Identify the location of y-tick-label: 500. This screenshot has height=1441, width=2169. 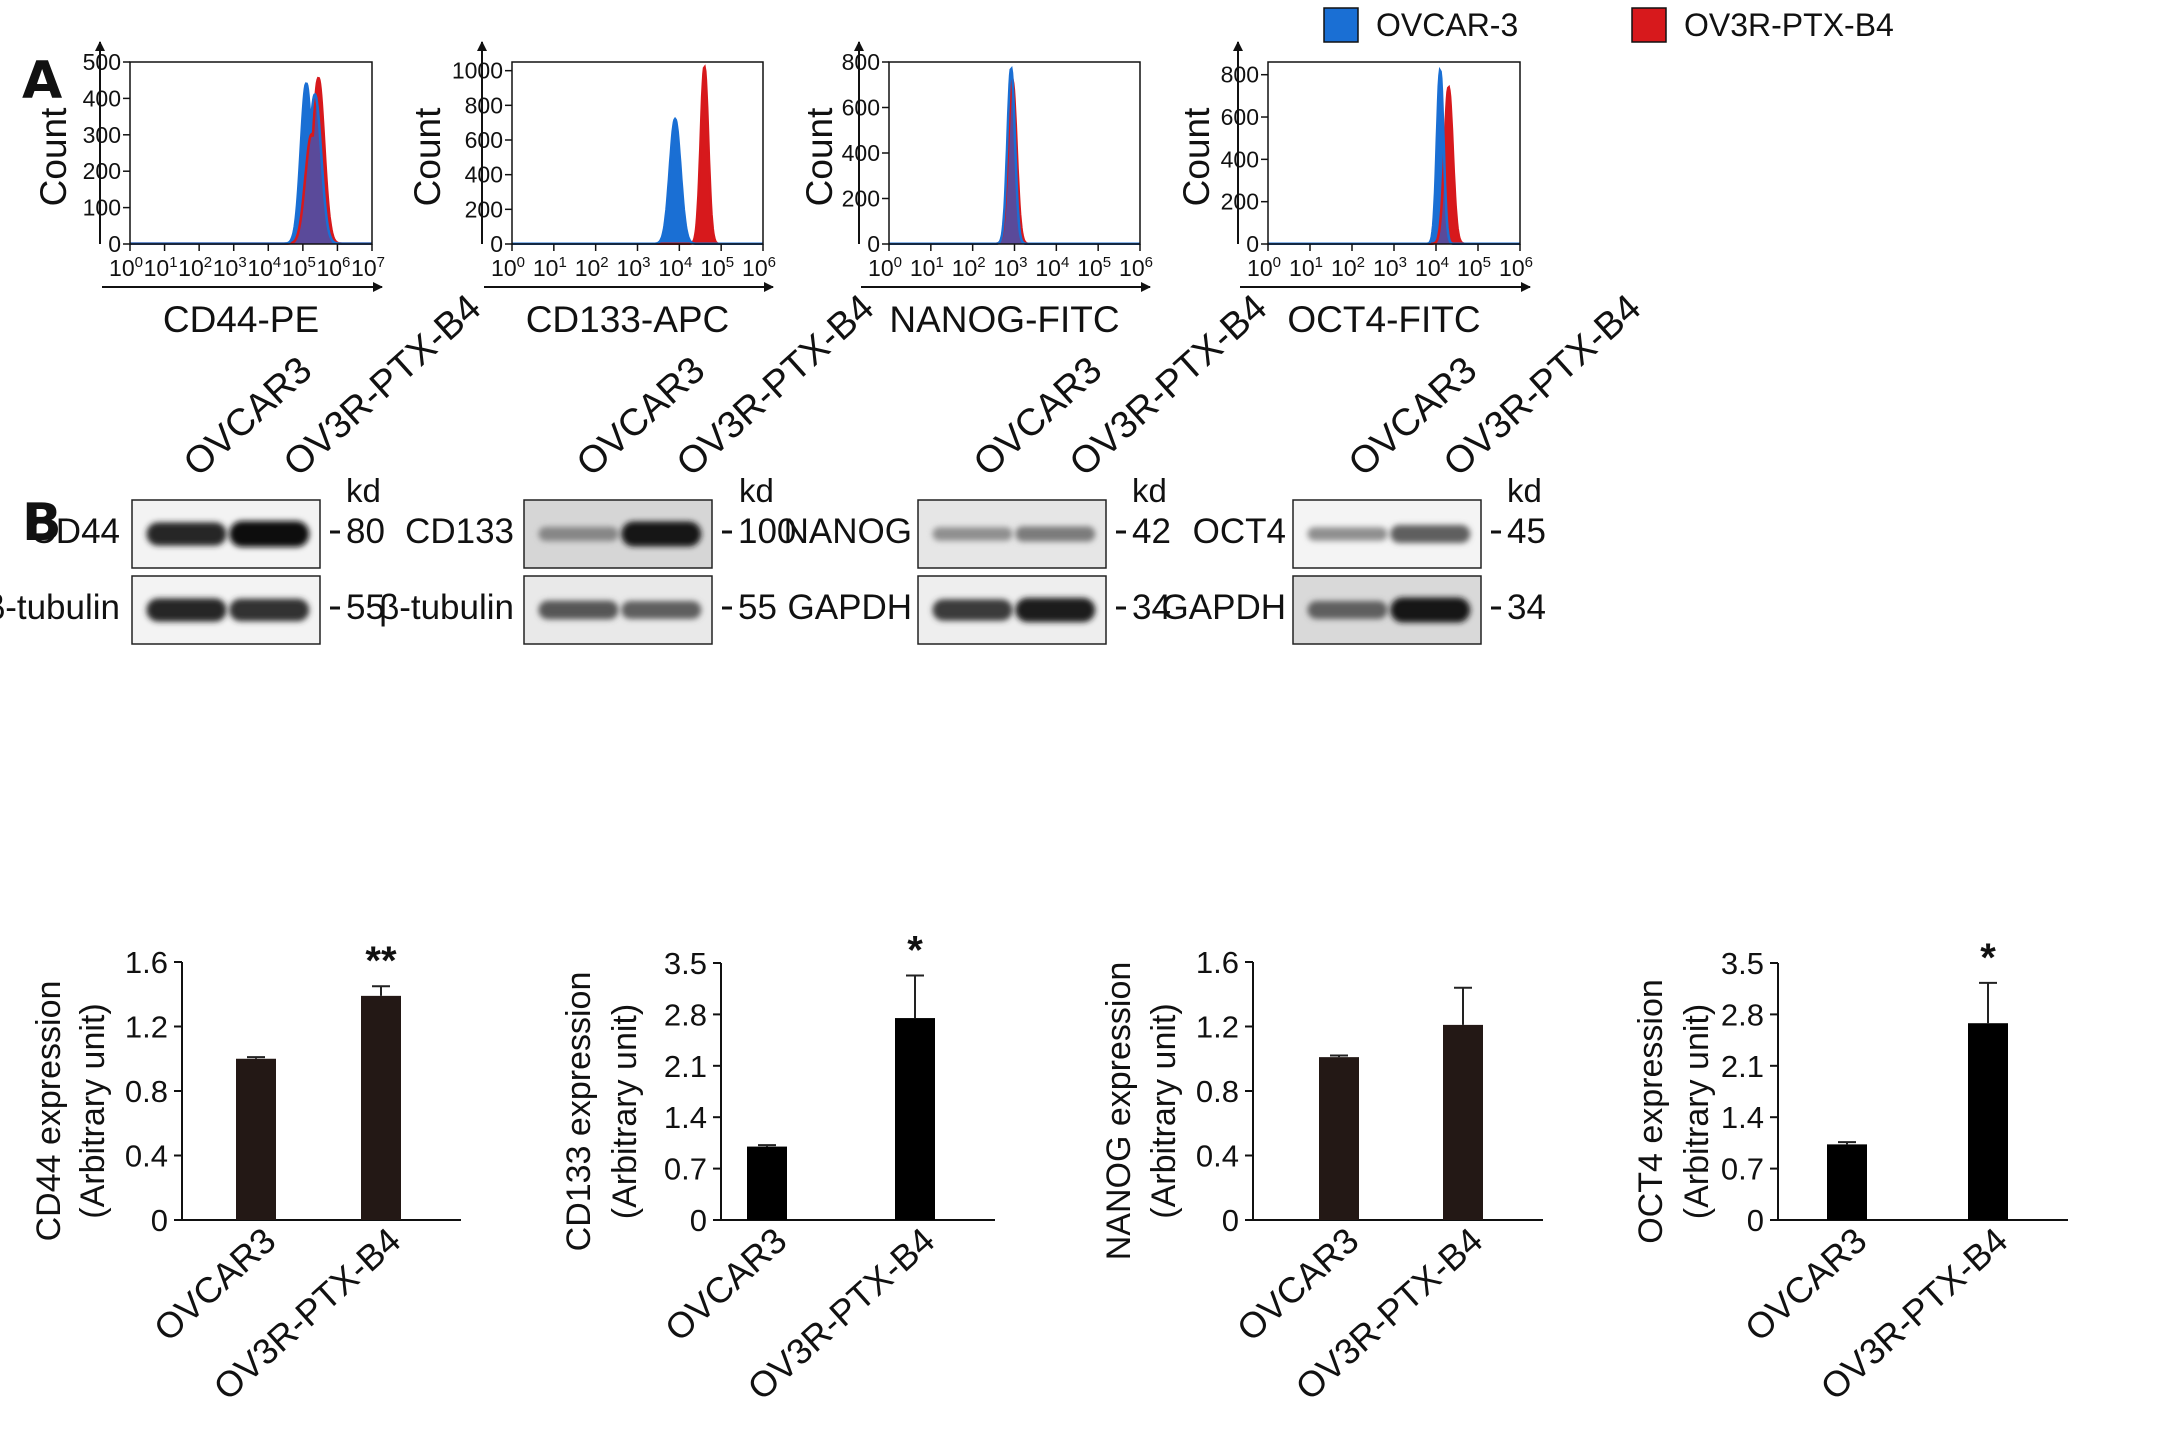
(102, 62).